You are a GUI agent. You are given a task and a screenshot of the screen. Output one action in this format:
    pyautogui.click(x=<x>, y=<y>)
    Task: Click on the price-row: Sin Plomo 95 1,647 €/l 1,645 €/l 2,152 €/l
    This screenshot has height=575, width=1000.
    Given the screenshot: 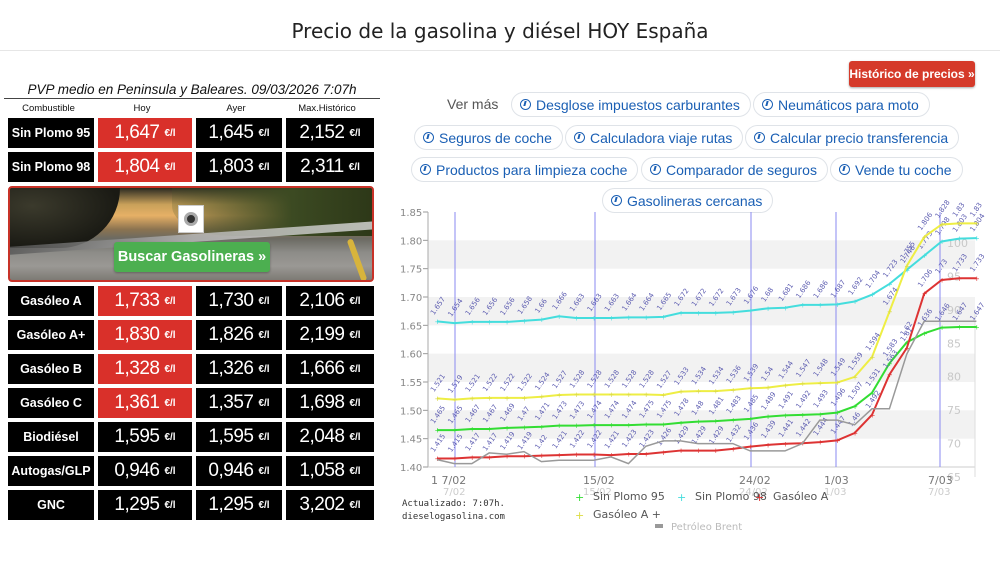 What is the action you would take?
    pyautogui.click(x=192, y=133)
    